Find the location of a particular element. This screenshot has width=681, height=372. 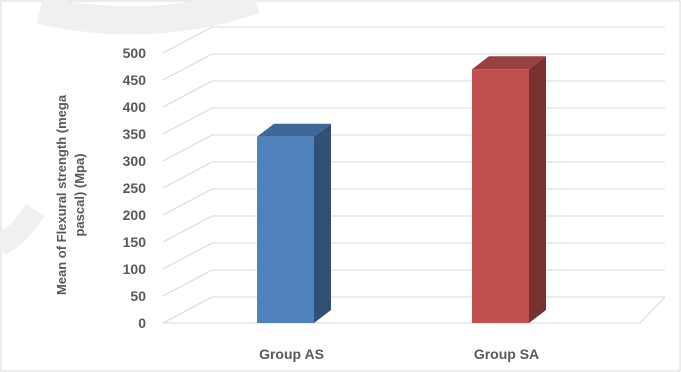

y-tick-label: 150 is located at coordinates (135, 242).